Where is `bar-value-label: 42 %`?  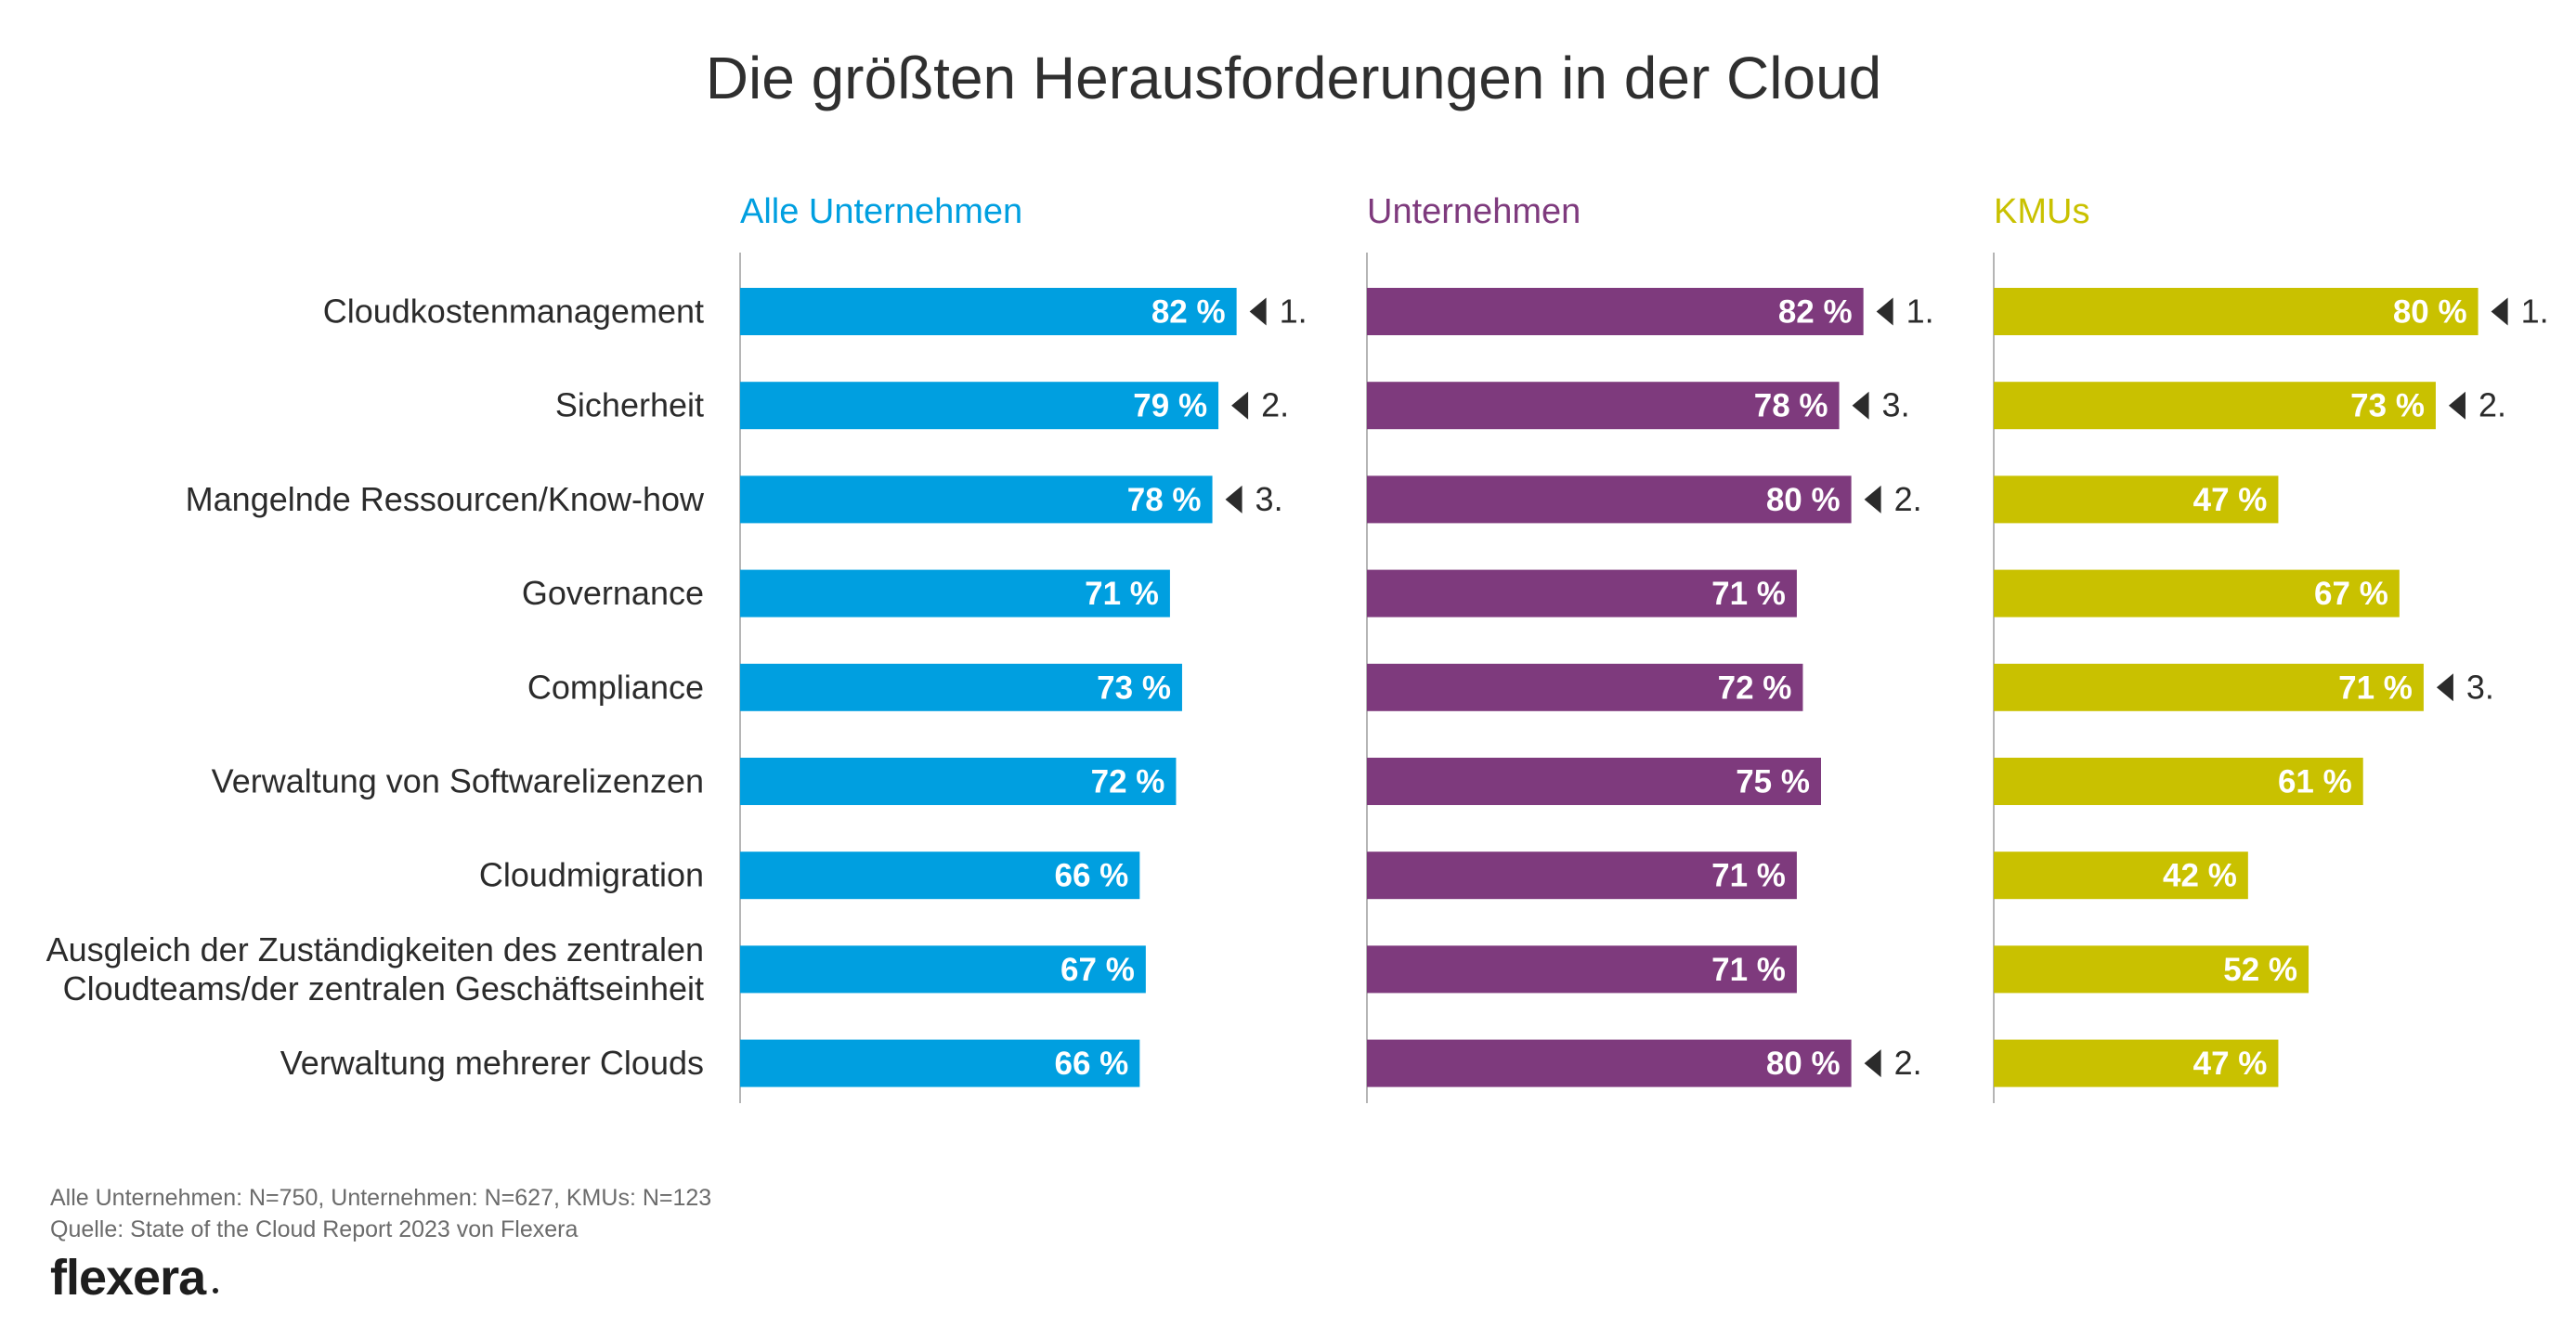 bar-value-label: 42 % is located at coordinates (2200, 876).